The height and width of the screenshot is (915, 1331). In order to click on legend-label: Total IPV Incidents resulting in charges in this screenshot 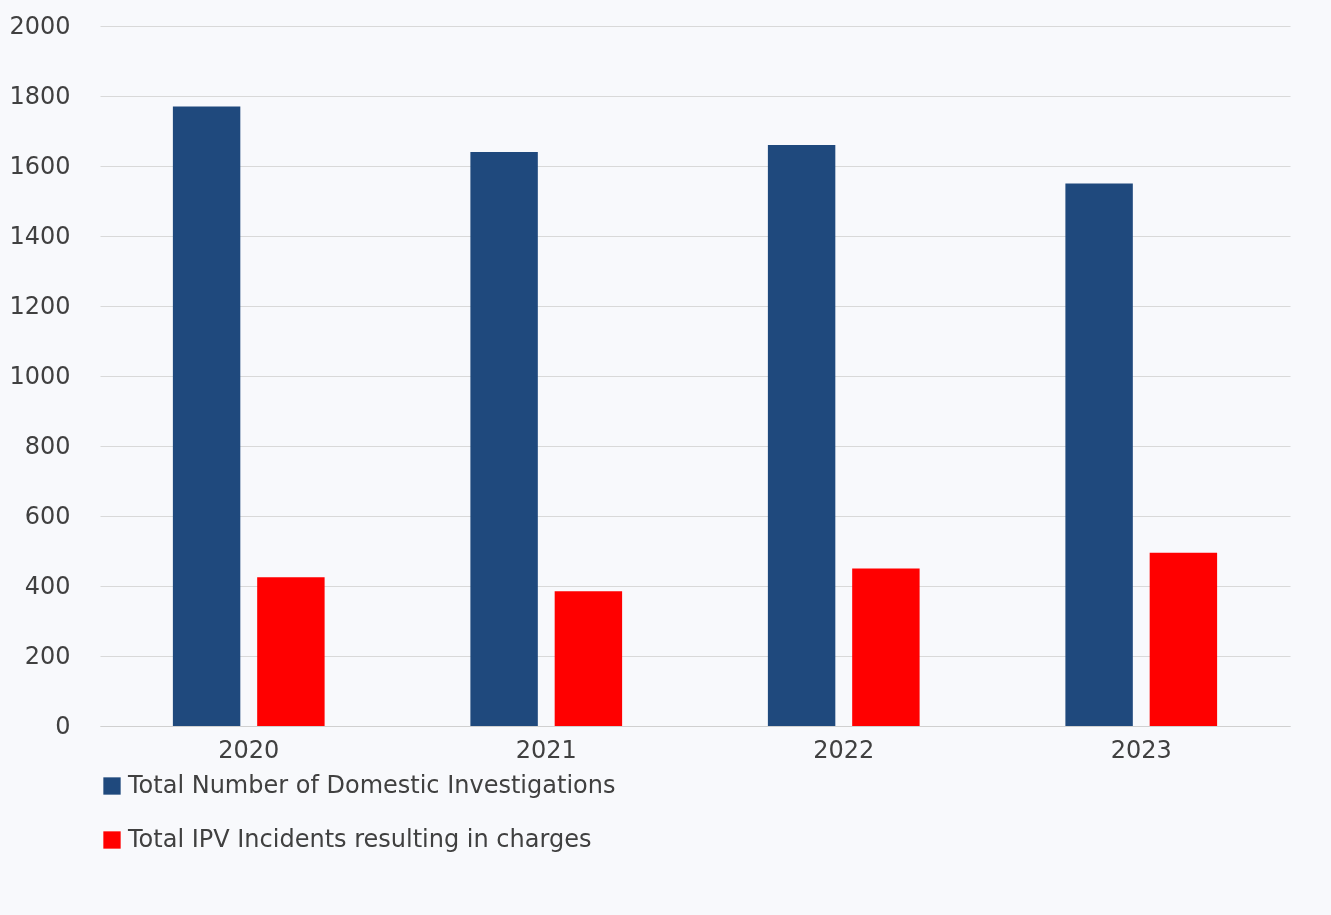, I will do `click(359, 839)`.